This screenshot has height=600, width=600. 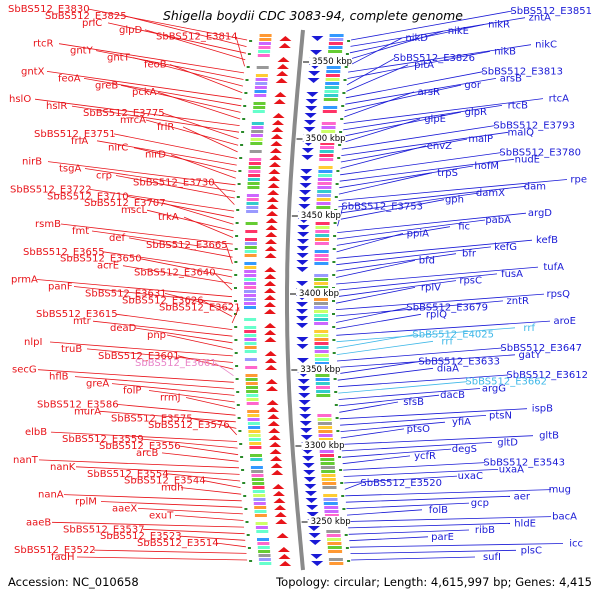 I want to click on gene-label-right: SbBS512_E3612, so click(x=547, y=375).